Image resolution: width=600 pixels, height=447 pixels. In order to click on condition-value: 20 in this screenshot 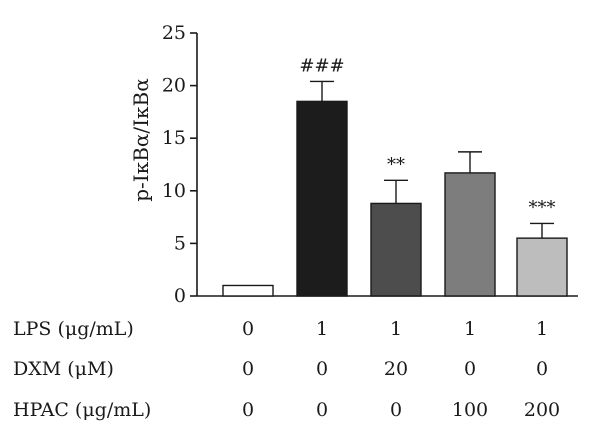, I will do `click(396, 369)`.